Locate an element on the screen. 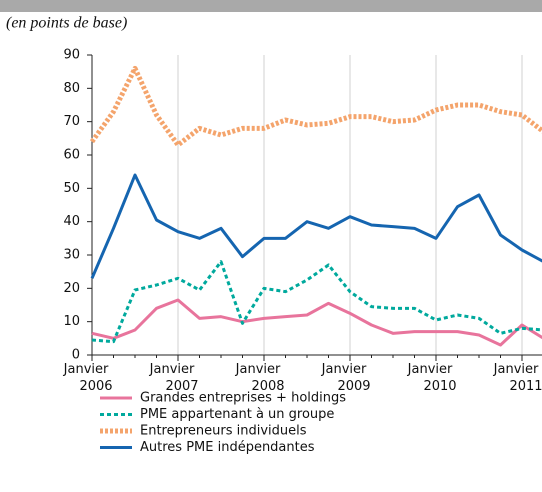 This screenshot has width=542, height=492. legend-label: PME appartenant à un groupe is located at coordinates (237, 414).